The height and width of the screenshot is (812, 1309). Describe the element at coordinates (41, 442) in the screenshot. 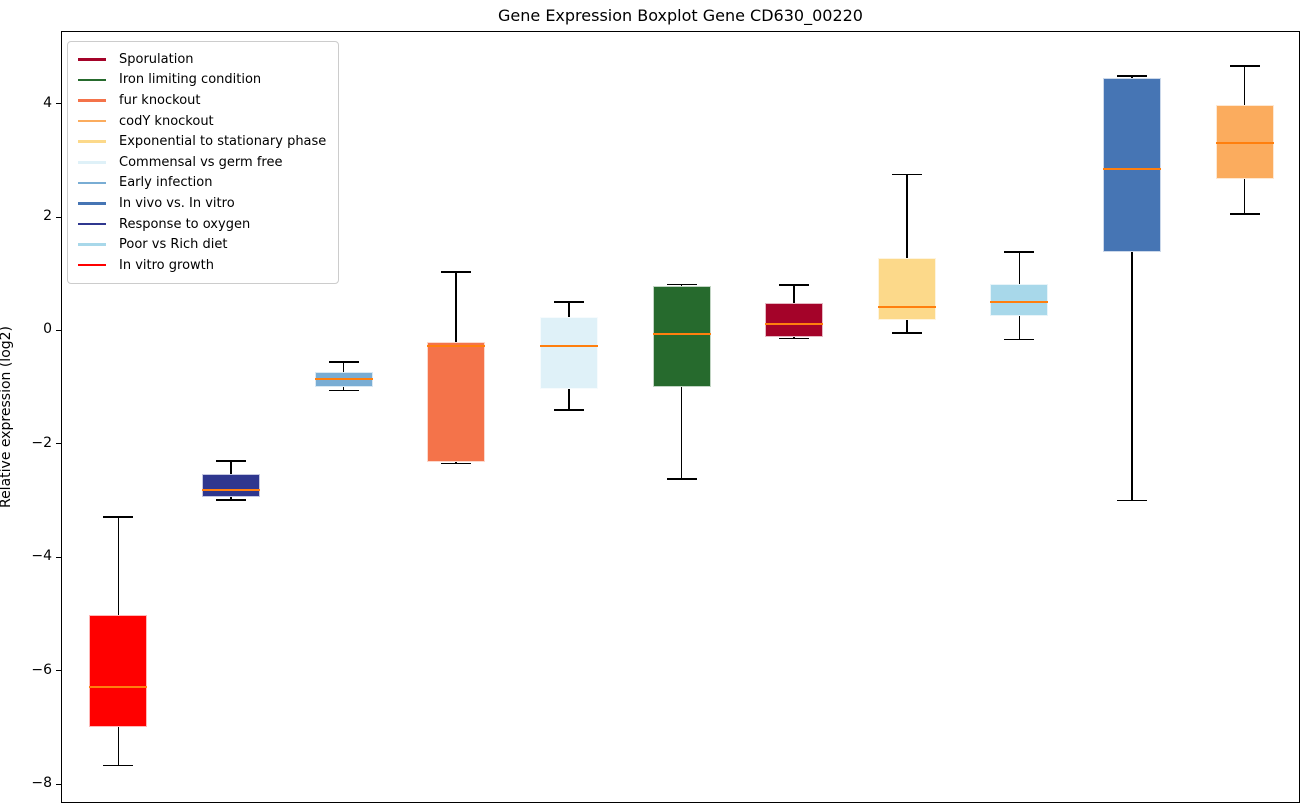

I see `y-tick-label: −2` at that location.